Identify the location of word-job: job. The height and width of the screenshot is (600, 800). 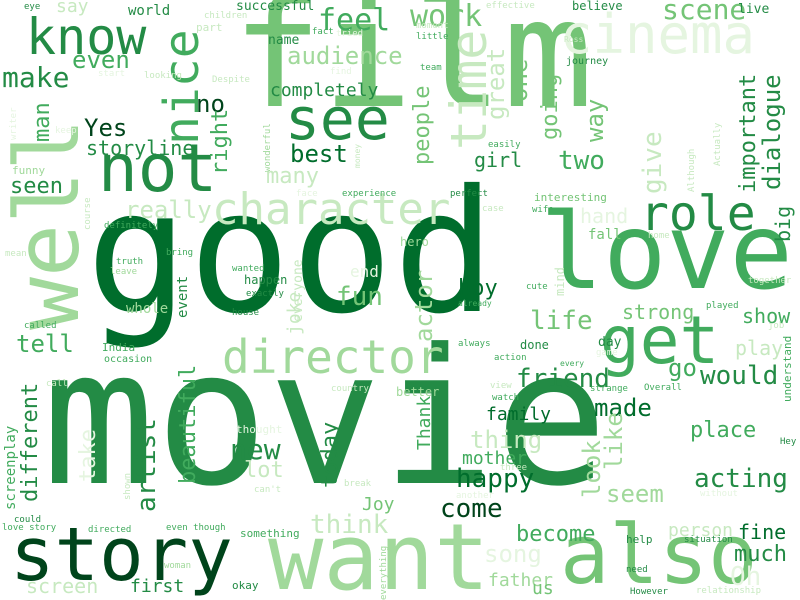
(776, 326).